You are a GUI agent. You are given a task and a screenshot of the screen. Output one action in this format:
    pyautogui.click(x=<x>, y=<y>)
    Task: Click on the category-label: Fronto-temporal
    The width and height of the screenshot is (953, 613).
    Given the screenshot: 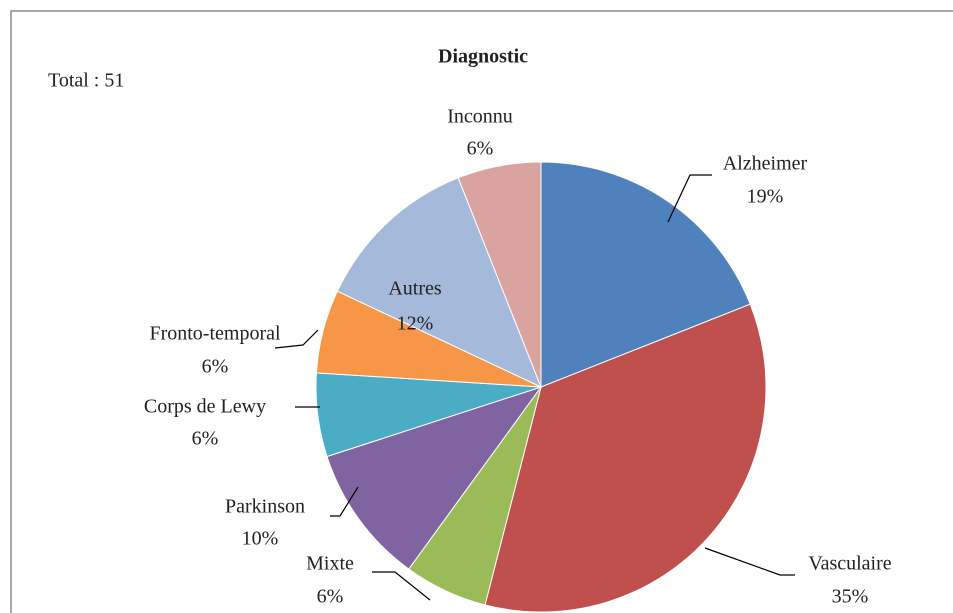 What is the action you would take?
    pyautogui.click(x=215, y=334)
    